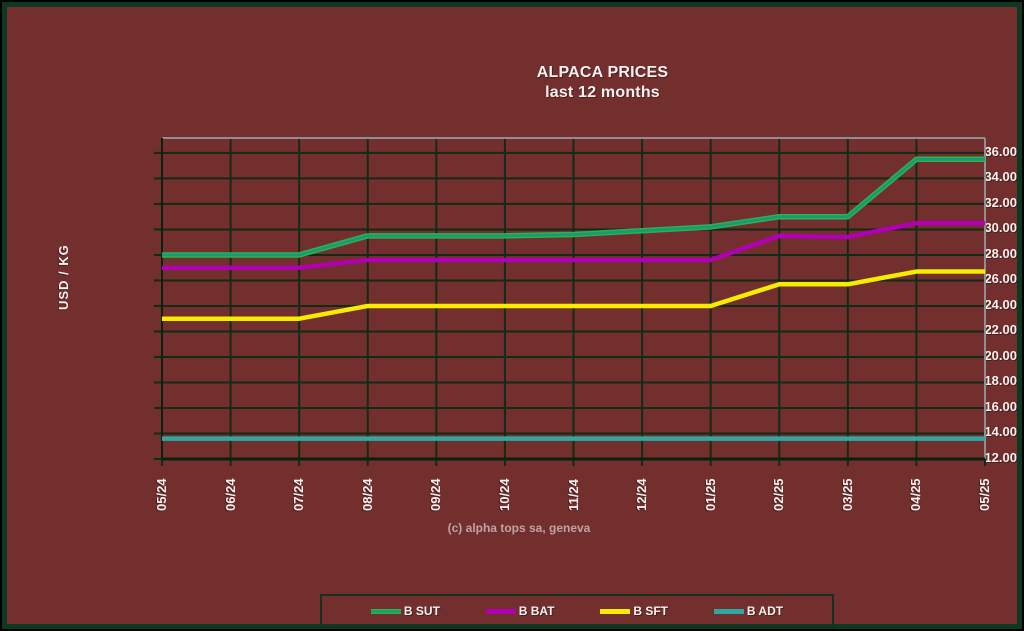 Image resolution: width=1024 pixels, height=631 pixels. What do you see at coordinates (573, 207) in the screenshot?
I see `series-line-b-sut` at bounding box center [573, 207].